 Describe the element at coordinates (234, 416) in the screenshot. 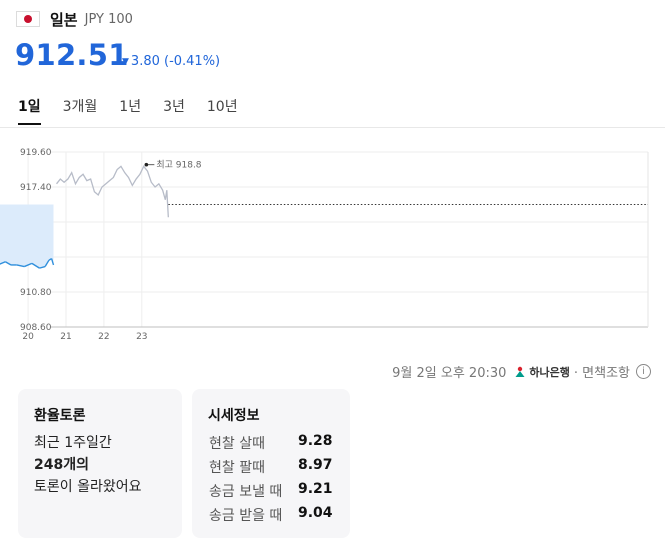

I see `rate-info-title: 시세정보` at that location.